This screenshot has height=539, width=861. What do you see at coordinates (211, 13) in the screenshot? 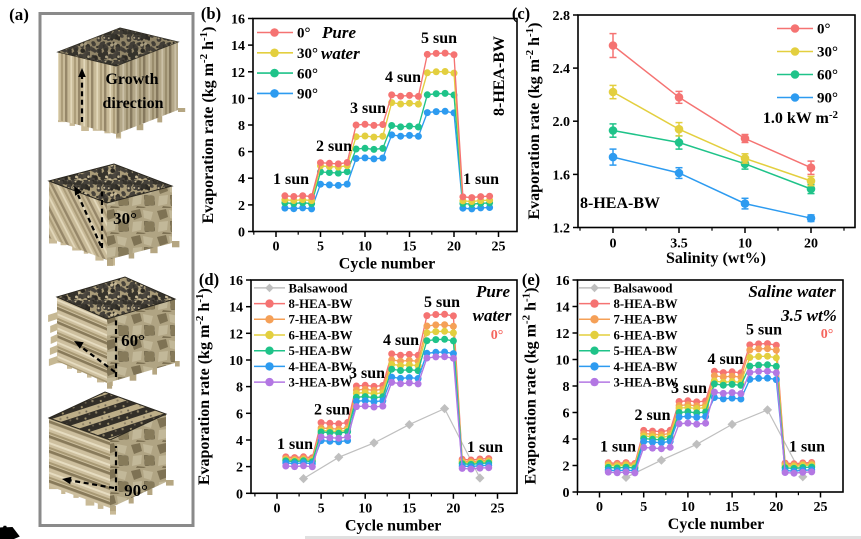
I see `svg-text: (b)` at bounding box center [211, 13].